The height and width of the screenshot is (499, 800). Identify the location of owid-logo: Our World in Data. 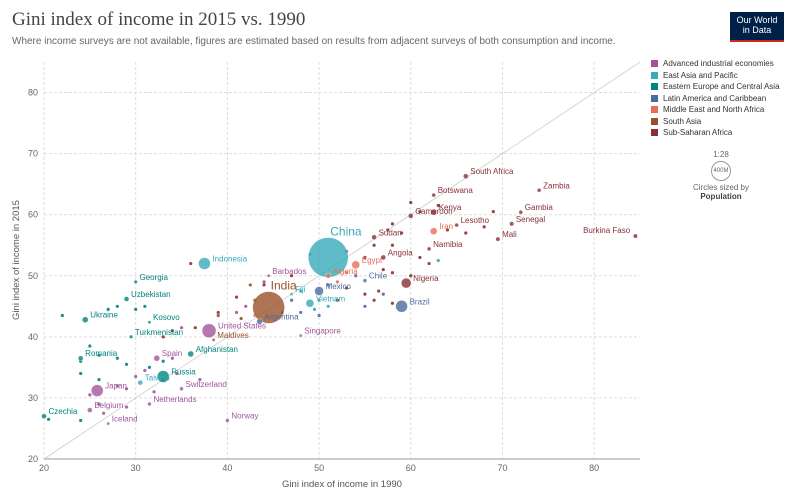
(757, 27).